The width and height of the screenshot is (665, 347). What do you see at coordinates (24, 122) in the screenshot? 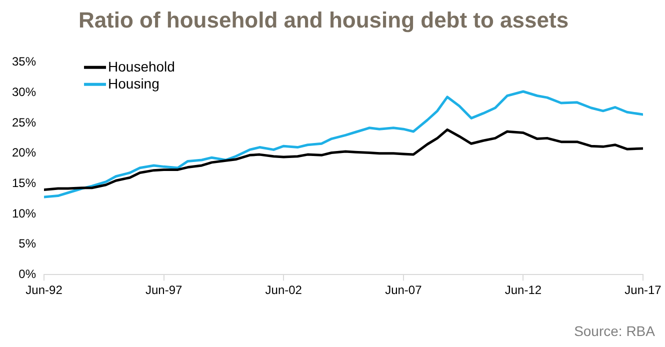
I see `y-tick-label: 25%` at bounding box center [24, 122].